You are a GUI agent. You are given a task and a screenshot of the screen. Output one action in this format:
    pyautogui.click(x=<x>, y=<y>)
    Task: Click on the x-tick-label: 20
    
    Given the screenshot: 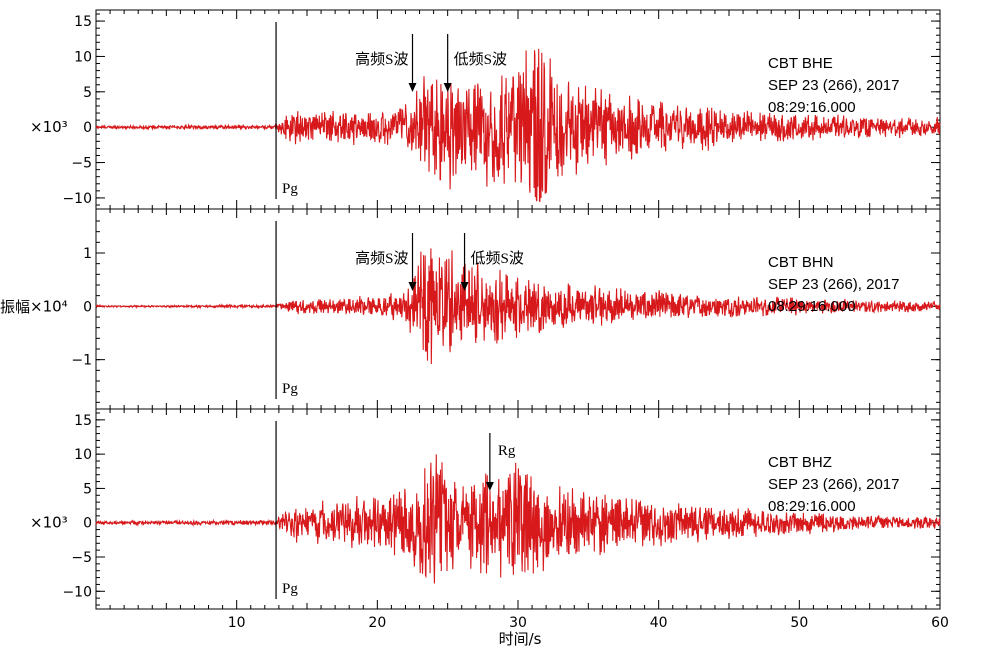 What is the action you would take?
    pyautogui.click(x=377, y=623)
    